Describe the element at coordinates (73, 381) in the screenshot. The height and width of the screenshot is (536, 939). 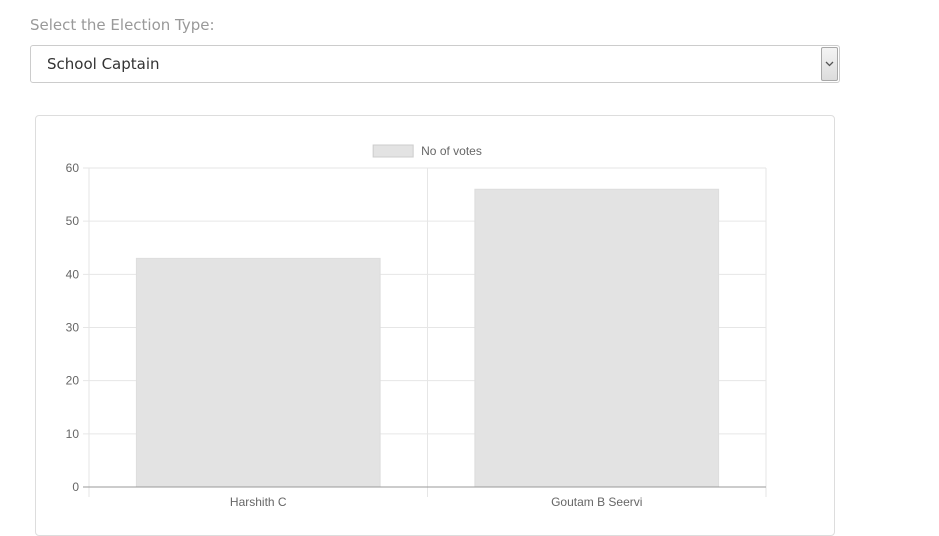
I see `y-tick-label: 20` at that location.